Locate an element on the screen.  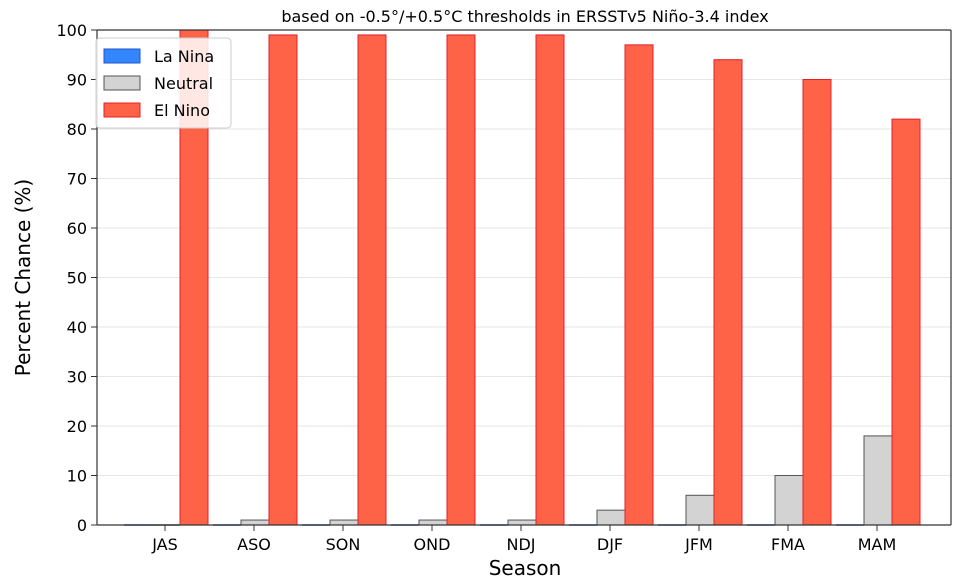
legend-label: La Nina is located at coordinates (184, 56).